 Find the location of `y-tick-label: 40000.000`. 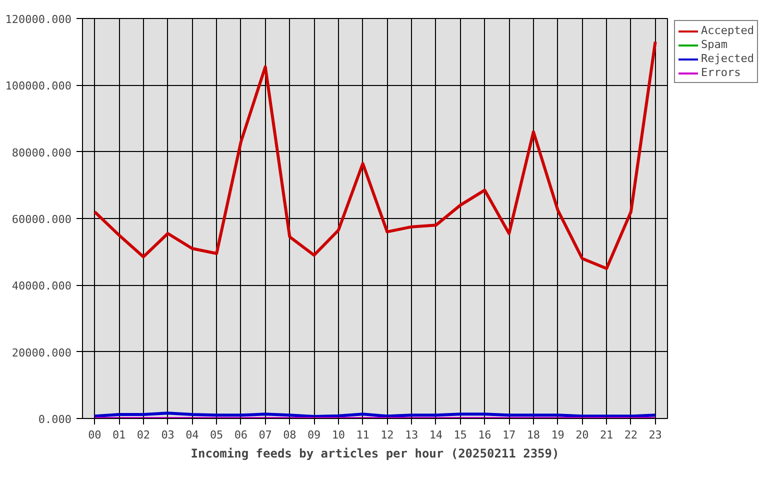

y-tick-label: 40000.000 is located at coordinates (42, 286).